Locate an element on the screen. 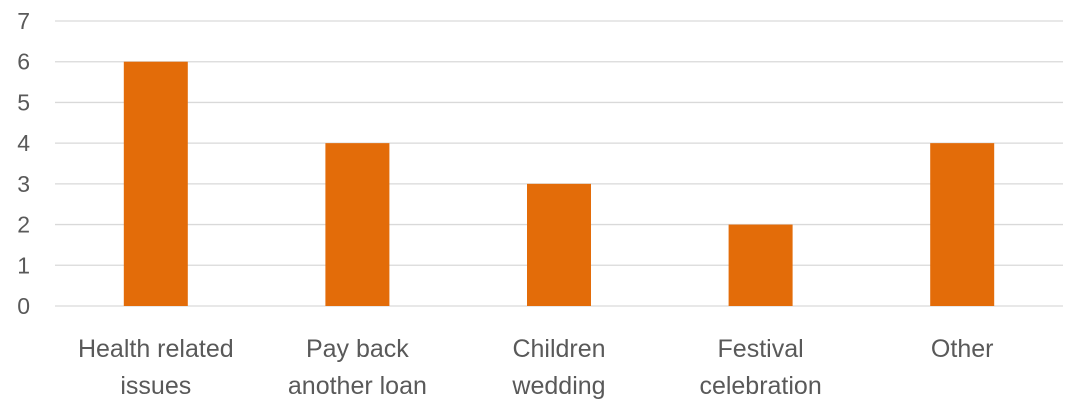 This screenshot has width=1075, height=400. x-category-label-line: Pay back is located at coordinates (357, 349).